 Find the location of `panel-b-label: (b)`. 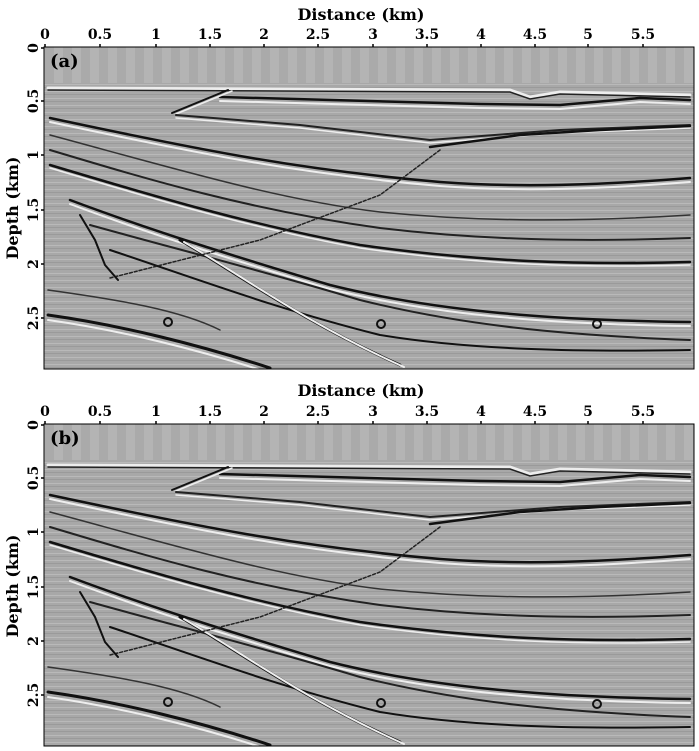

panel-b-label: (b) is located at coordinates (65, 438).